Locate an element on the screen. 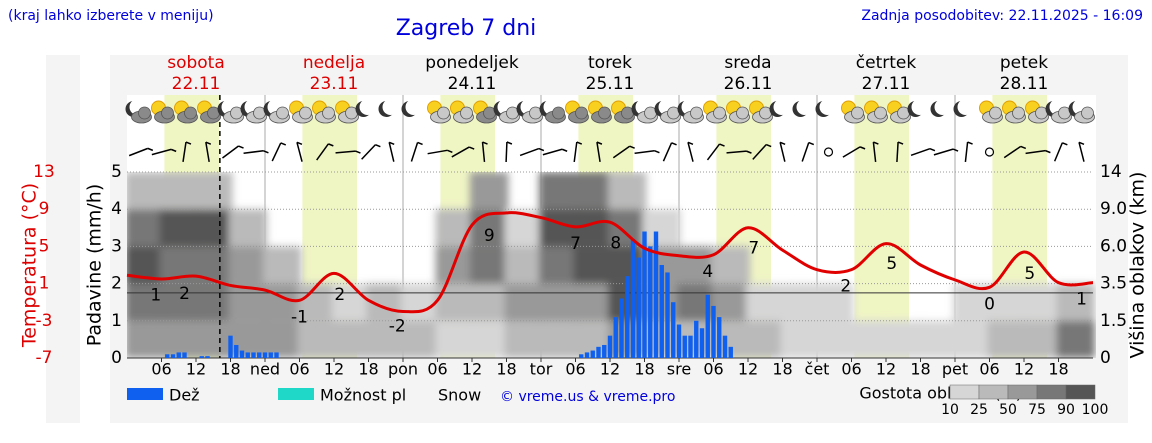 The width and height of the screenshot is (1152, 443). y-tick-label: 5 is located at coordinates (116, 172).